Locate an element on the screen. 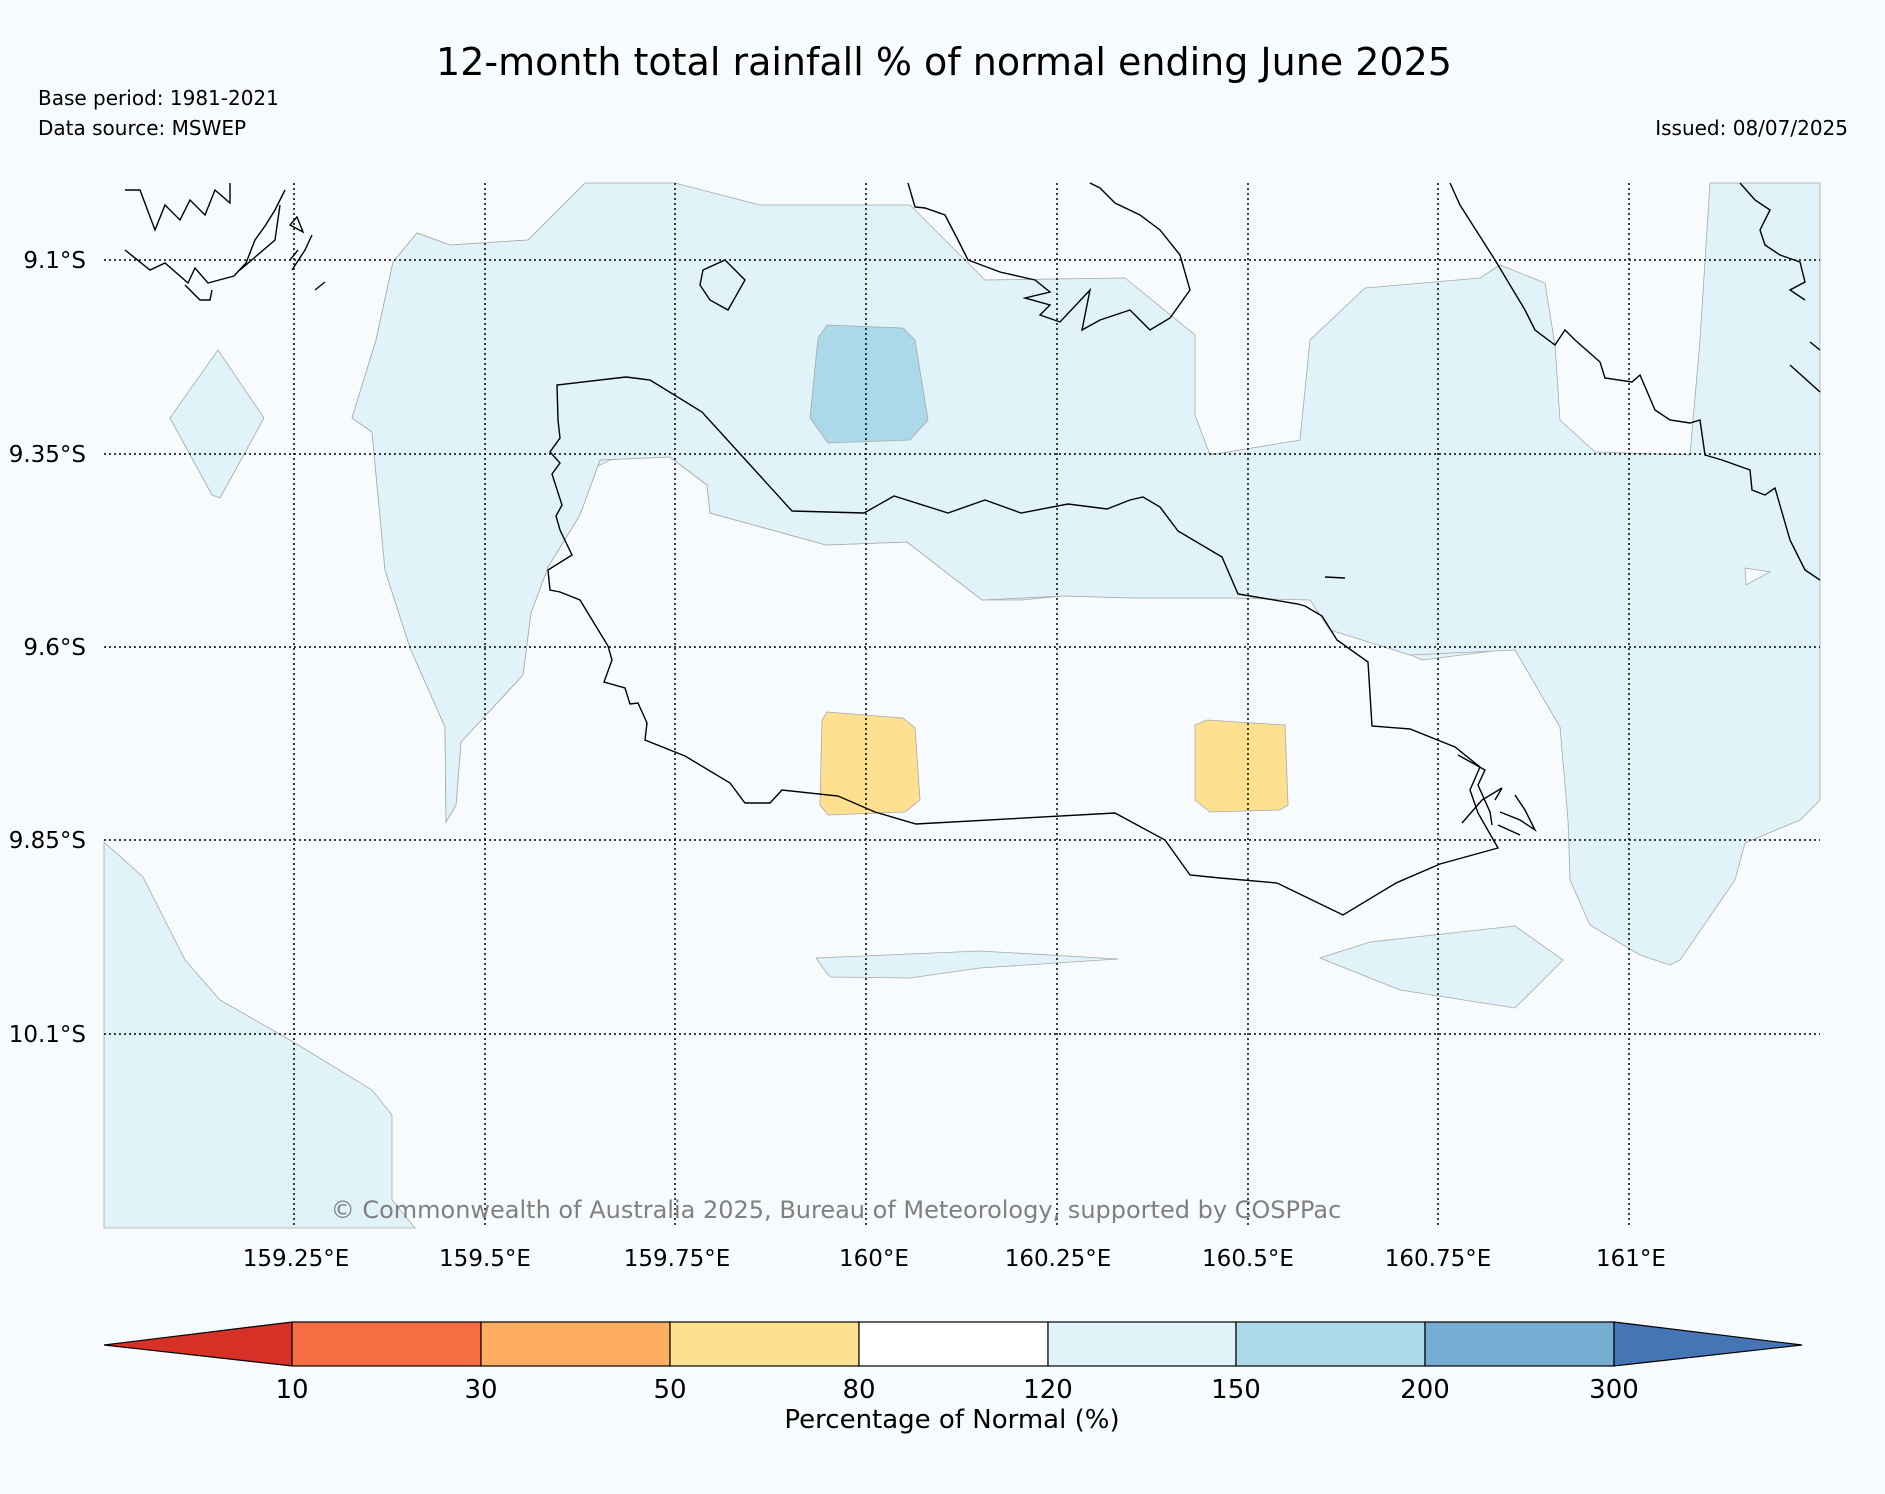  latitude-labels: 9.1°S 9.35°S 9.6°S 9.85°S 10.1°S is located at coordinates (47, 648).